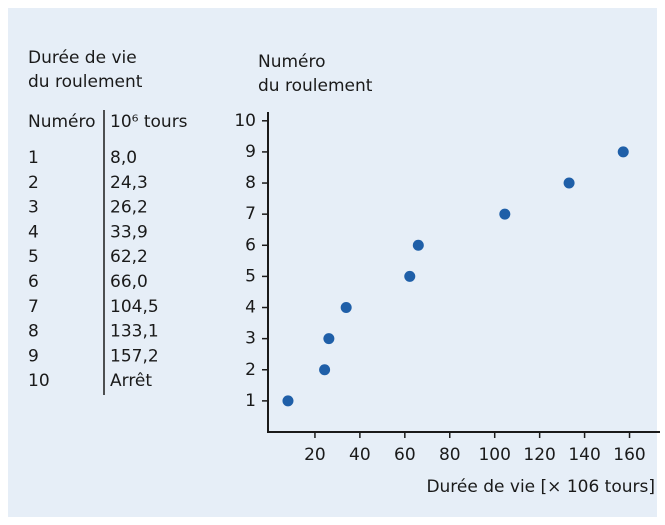 This screenshot has height=525, width=665. What do you see at coordinates (33, 307) in the screenshot?
I see `table-cell: 7` at bounding box center [33, 307].